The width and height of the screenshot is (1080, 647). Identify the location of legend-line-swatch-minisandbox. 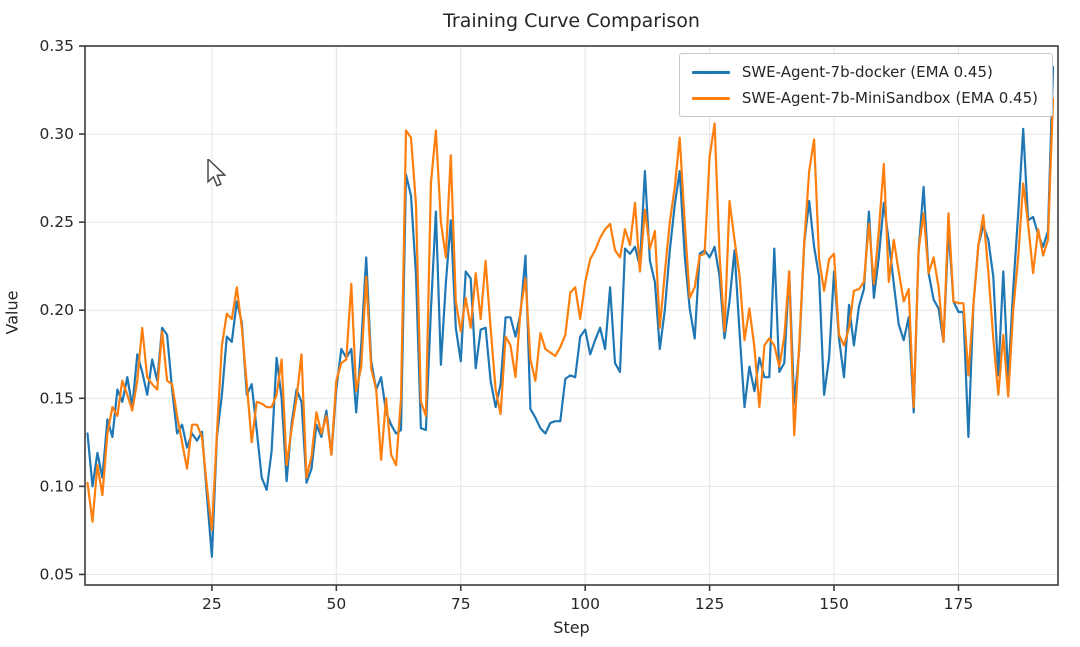
(710, 98).